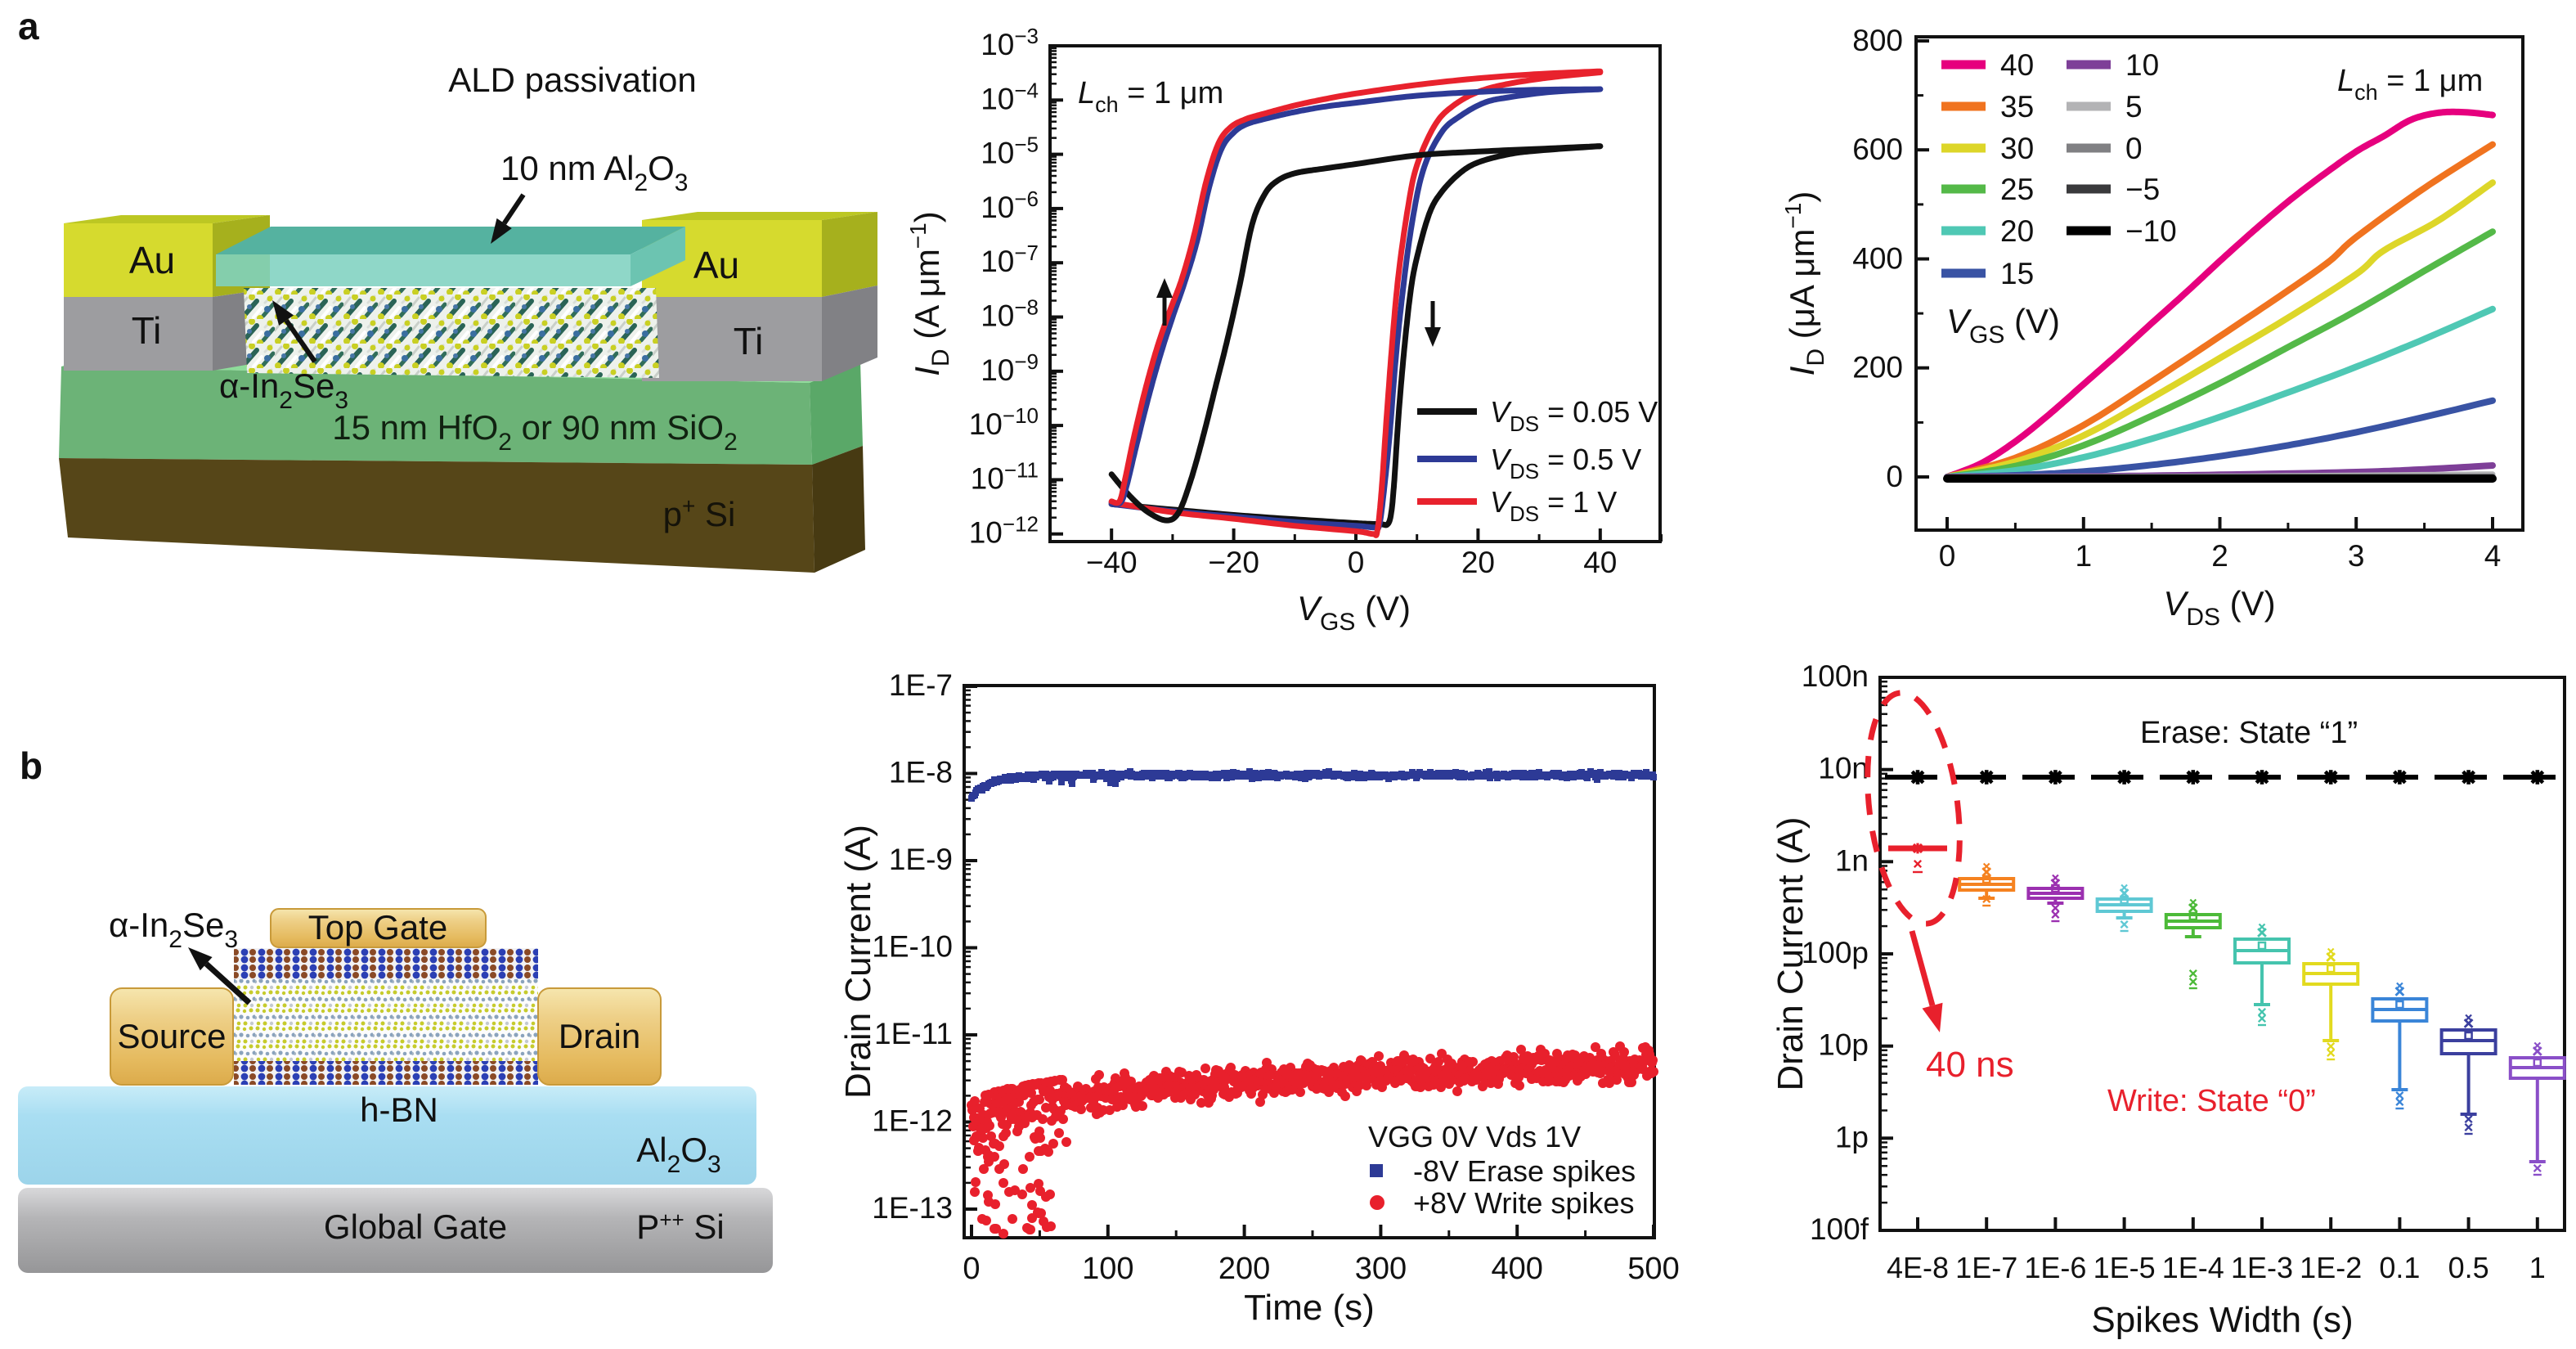 This screenshot has width=2576, height=1349. I want to click on svg-text: -8V Erase spikes, so click(1525, 1171).